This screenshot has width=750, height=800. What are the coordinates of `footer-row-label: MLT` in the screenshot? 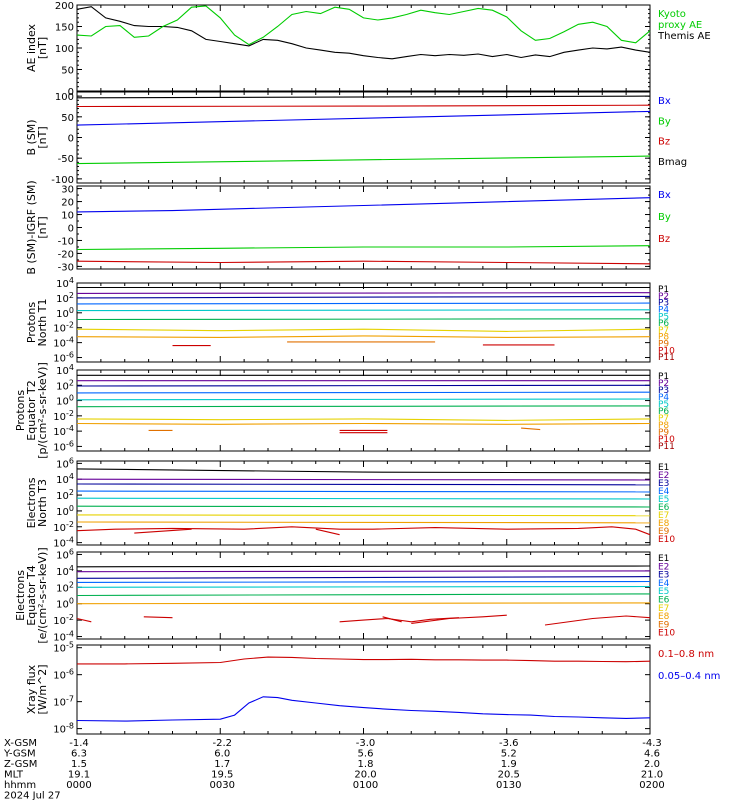 It's located at (14, 775).